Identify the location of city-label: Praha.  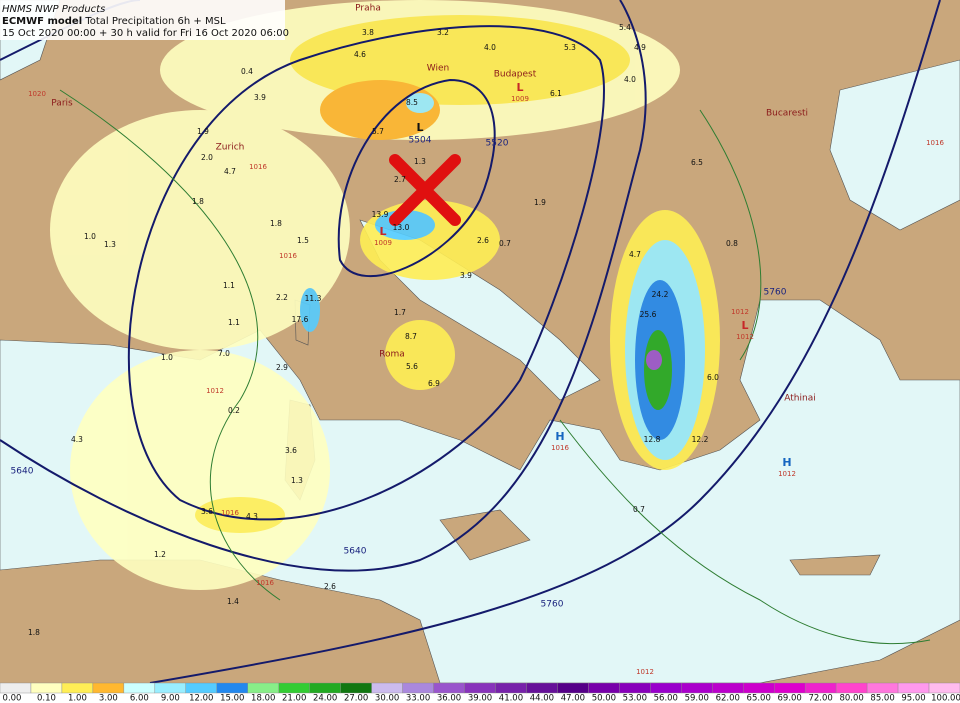
(368, 9).